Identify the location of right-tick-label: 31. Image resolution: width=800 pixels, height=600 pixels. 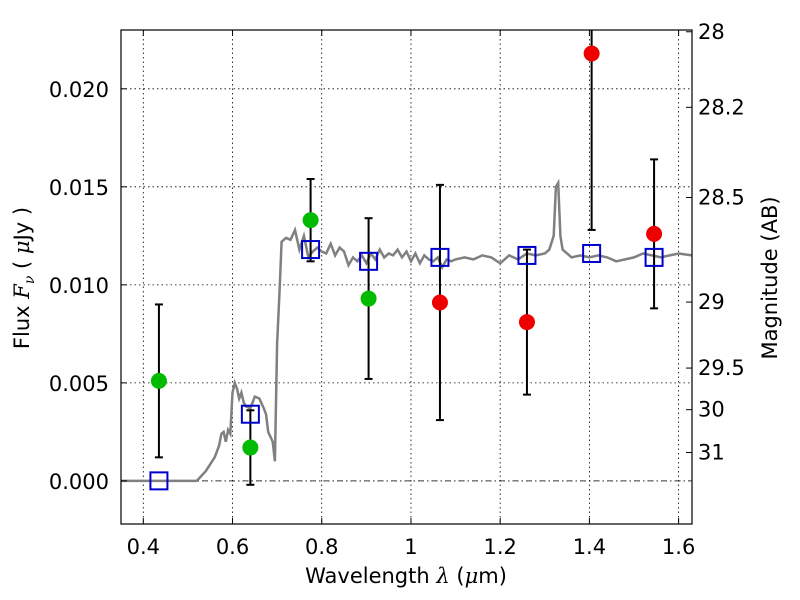
(711, 453).